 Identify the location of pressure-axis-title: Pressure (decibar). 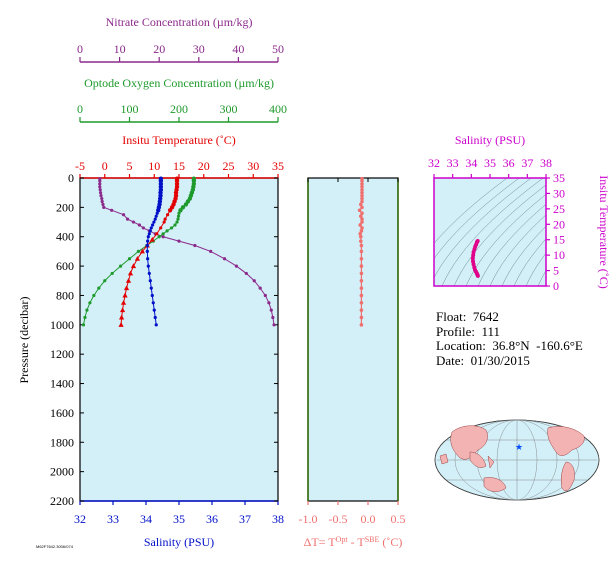
(24, 340).